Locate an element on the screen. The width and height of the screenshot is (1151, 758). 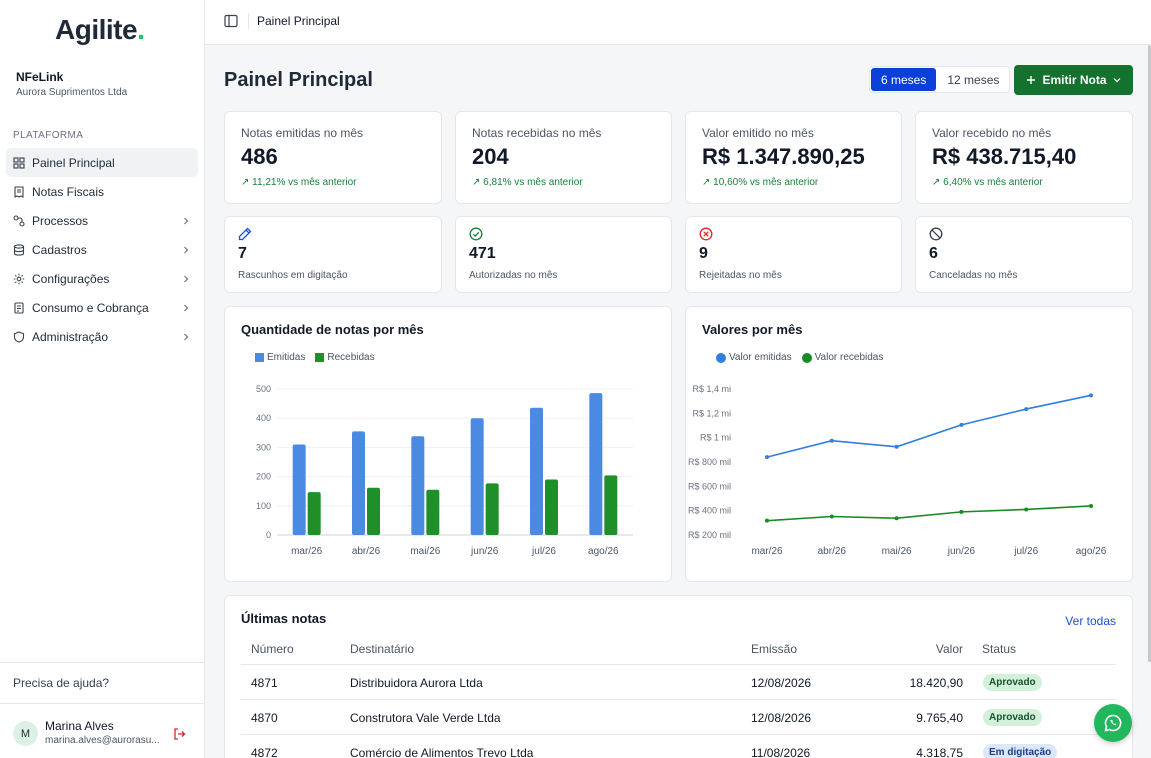
column-header-numero: Número is located at coordinates (272, 649).